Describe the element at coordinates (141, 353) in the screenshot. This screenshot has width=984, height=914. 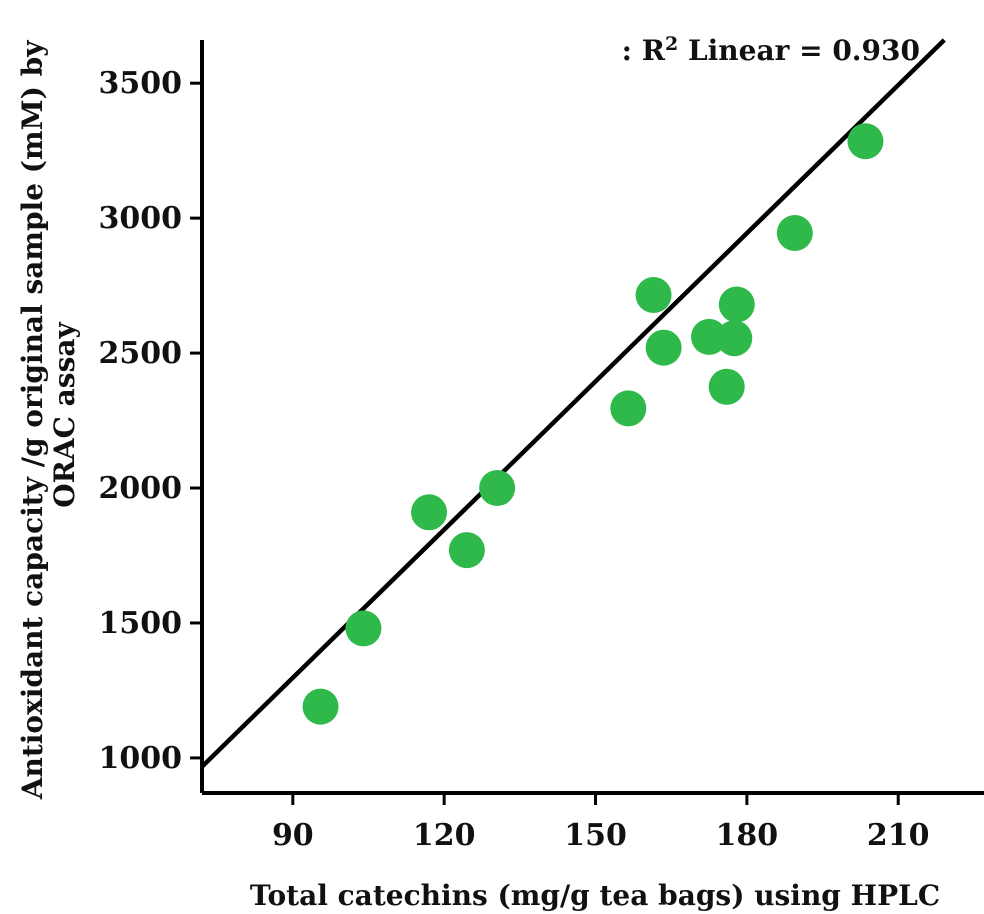
I see `y-tick-label: 2500` at that location.